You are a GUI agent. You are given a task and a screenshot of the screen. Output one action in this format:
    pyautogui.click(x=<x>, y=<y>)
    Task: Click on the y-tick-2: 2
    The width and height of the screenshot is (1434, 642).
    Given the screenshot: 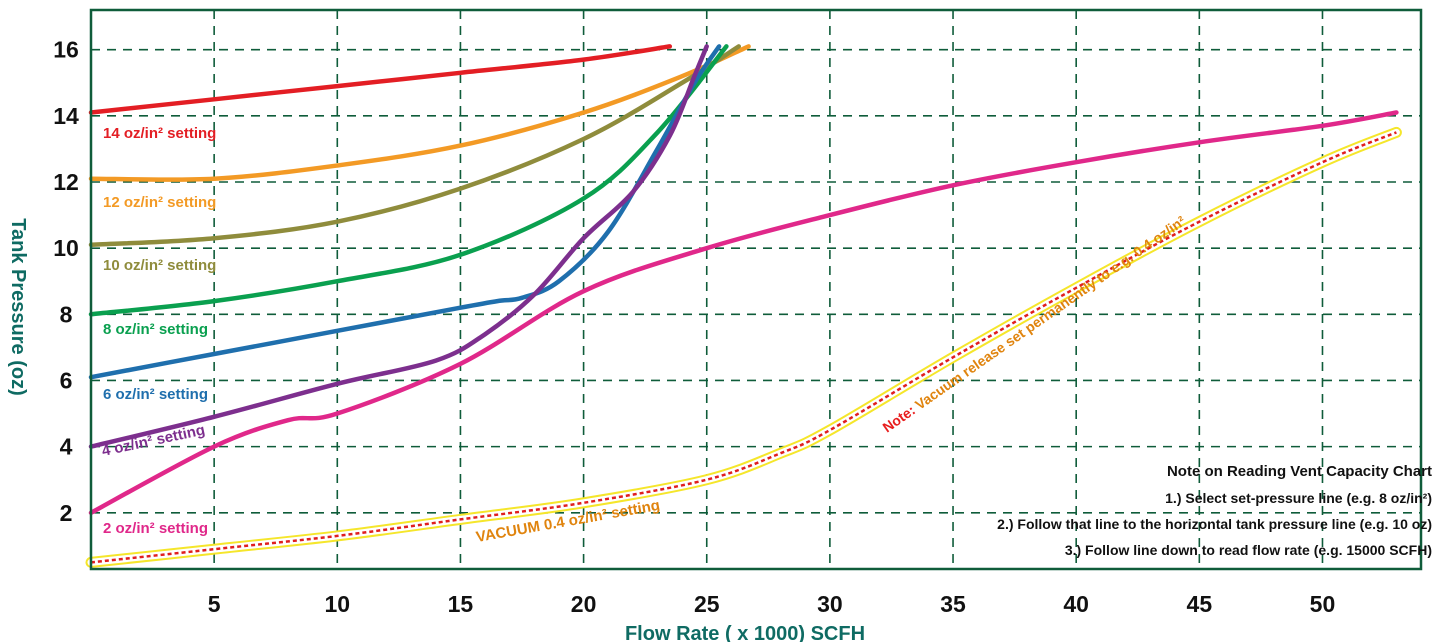 What is the action you would take?
    pyautogui.click(x=66, y=513)
    